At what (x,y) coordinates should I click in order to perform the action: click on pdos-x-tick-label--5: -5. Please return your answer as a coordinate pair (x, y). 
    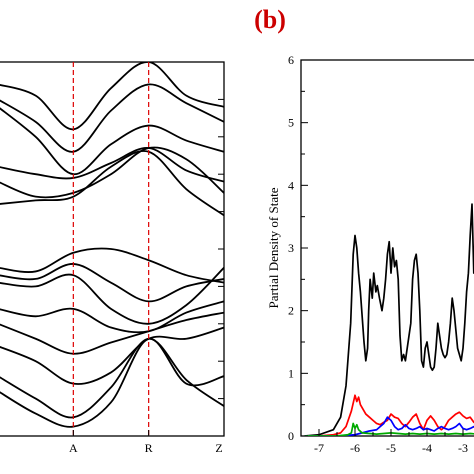
    Looking at the image, I should click on (391, 448).